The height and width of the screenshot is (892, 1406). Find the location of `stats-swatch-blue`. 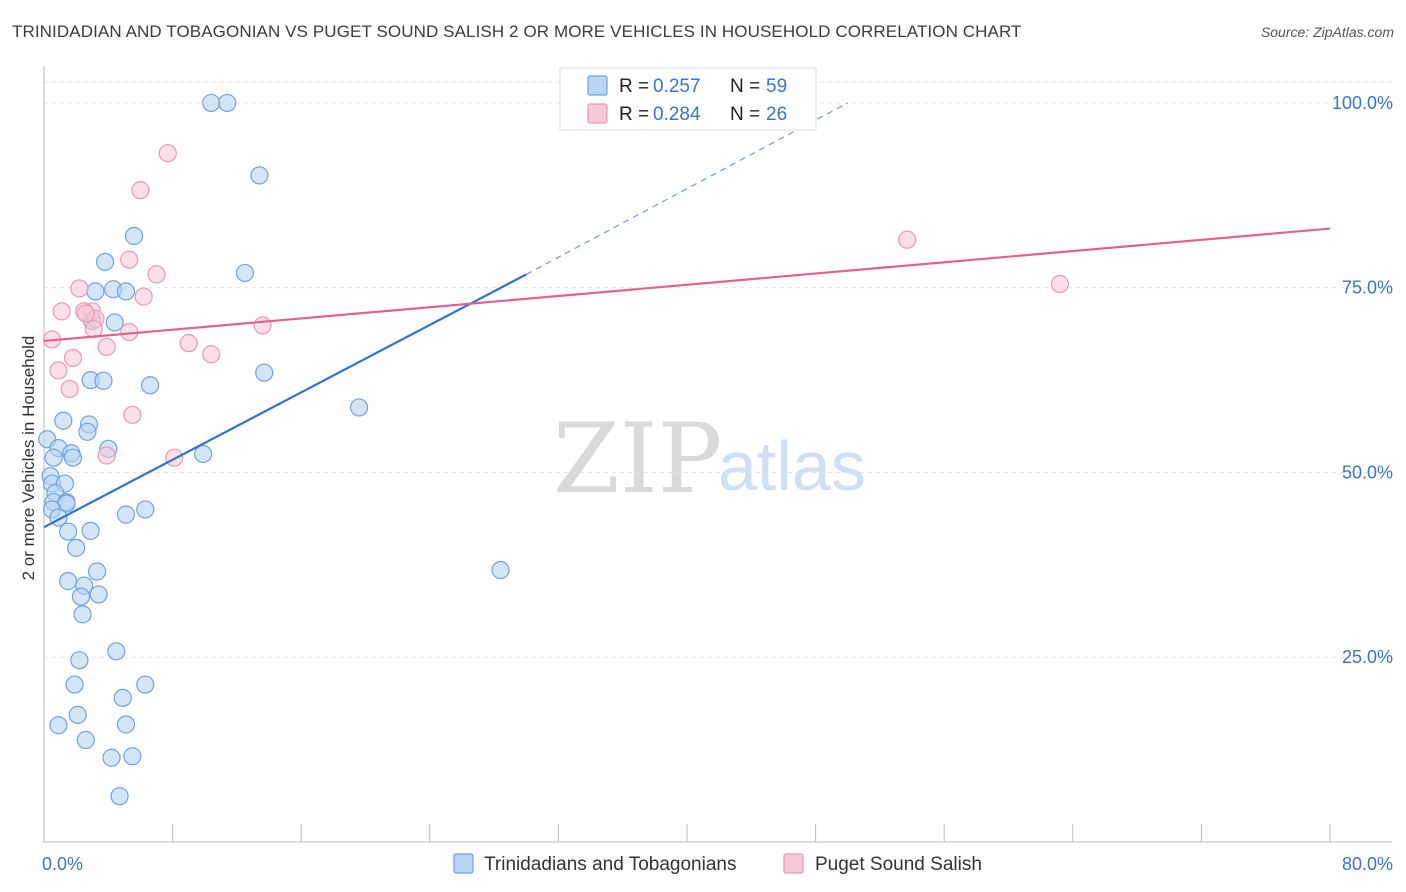

stats-swatch-blue is located at coordinates (597, 85).